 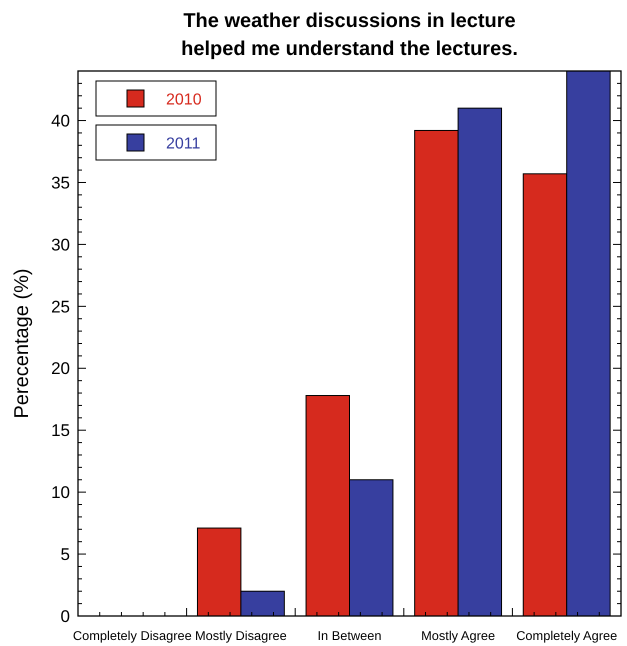 I want to click on y-tick-label: 20, so click(x=60, y=368).